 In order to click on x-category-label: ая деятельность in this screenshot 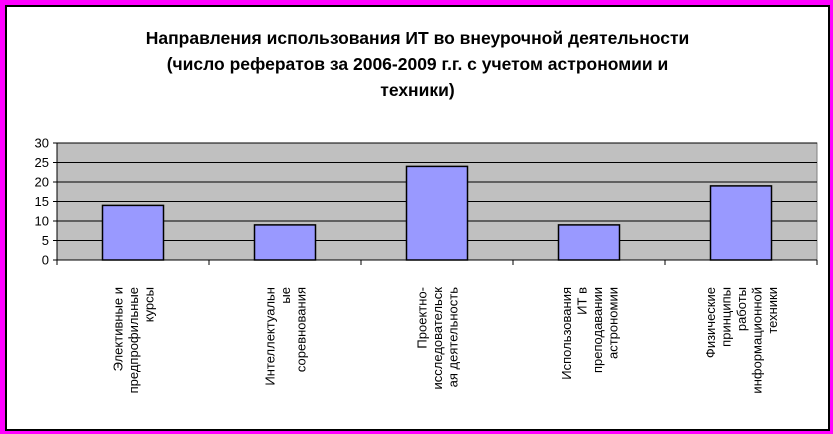, I will do `click(453, 337)`.